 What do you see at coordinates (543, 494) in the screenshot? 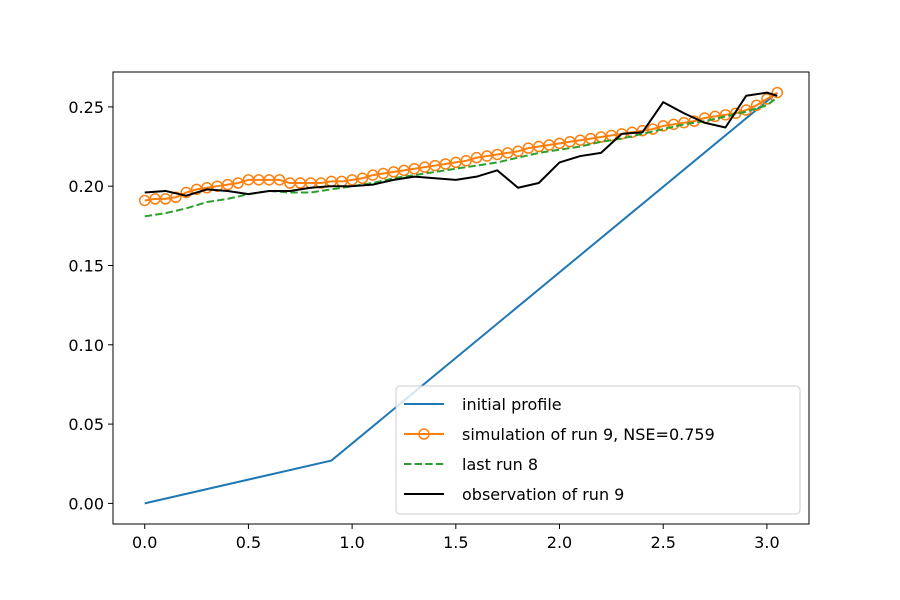
I see `legend-label: observation of run 9` at bounding box center [543, 494].